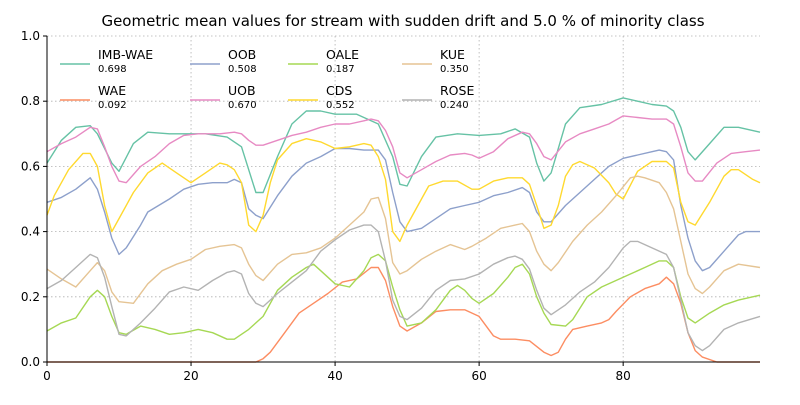 This screenshot has height=405, width=800. Describe the element at coordinates (223, 97) in the screenshot. I see `legend-entry-uob: UOB 0.670` at that location.